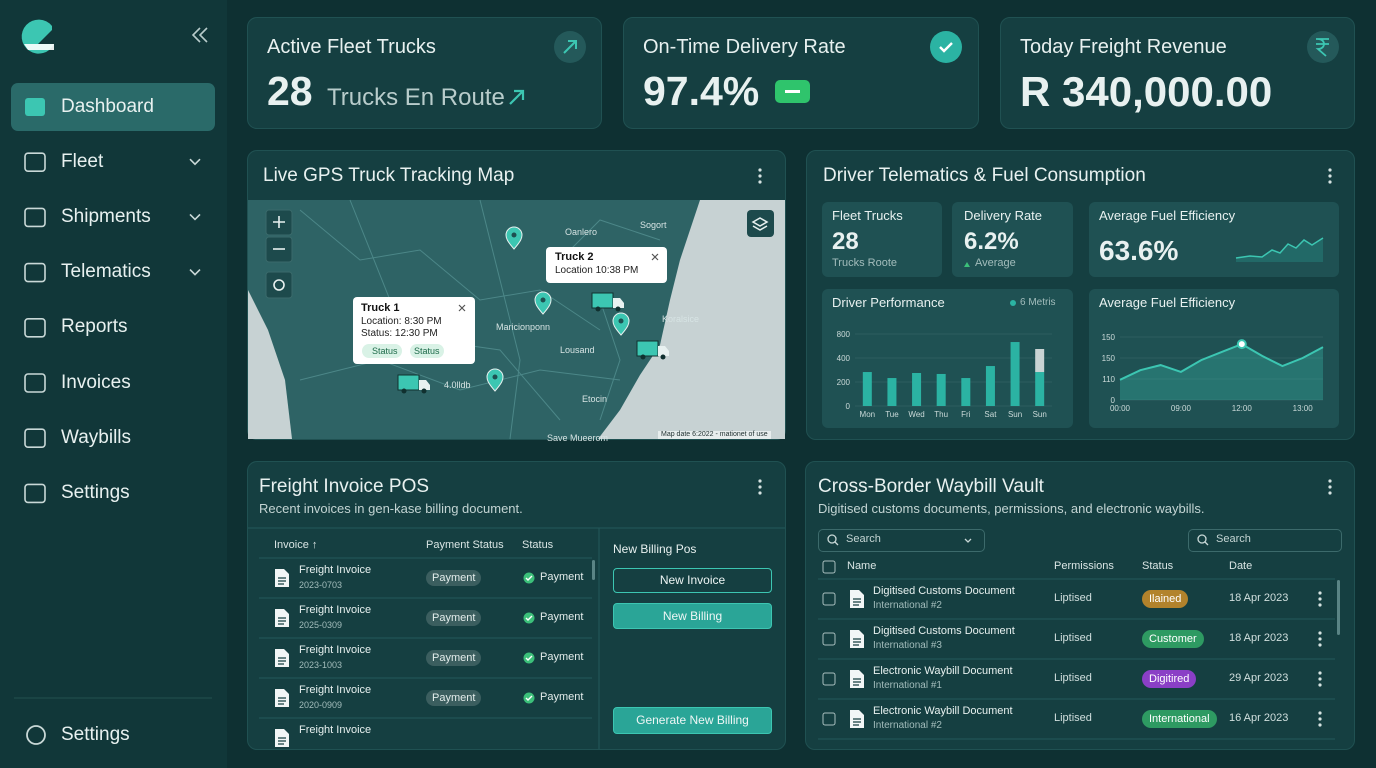  Describe the element at coordinates (106, 216) in the screenshot. I see `nav-item: Shipments` at that location.